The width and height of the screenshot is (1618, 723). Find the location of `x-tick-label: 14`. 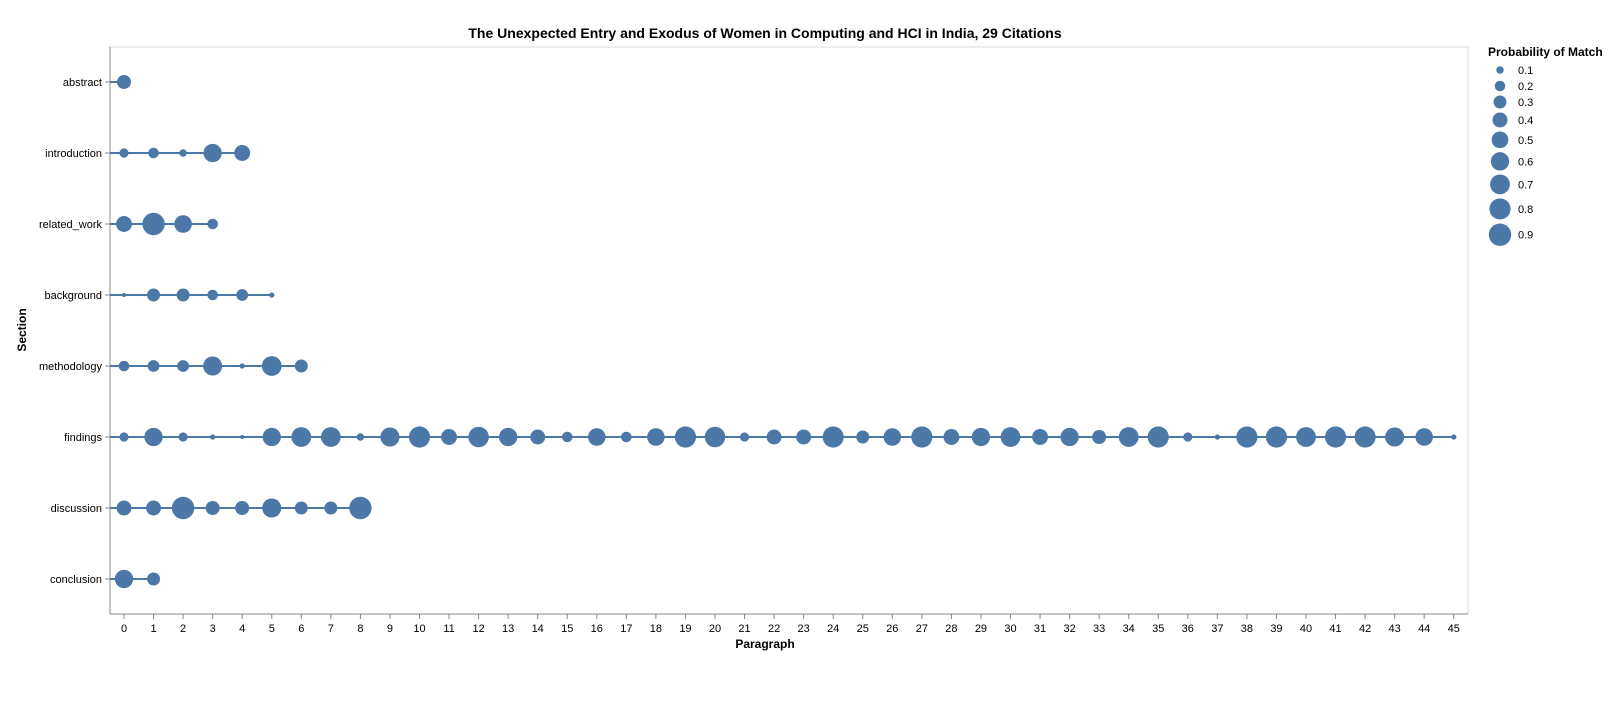

x-tick-label: 14 is located at coordinates (538, 629).